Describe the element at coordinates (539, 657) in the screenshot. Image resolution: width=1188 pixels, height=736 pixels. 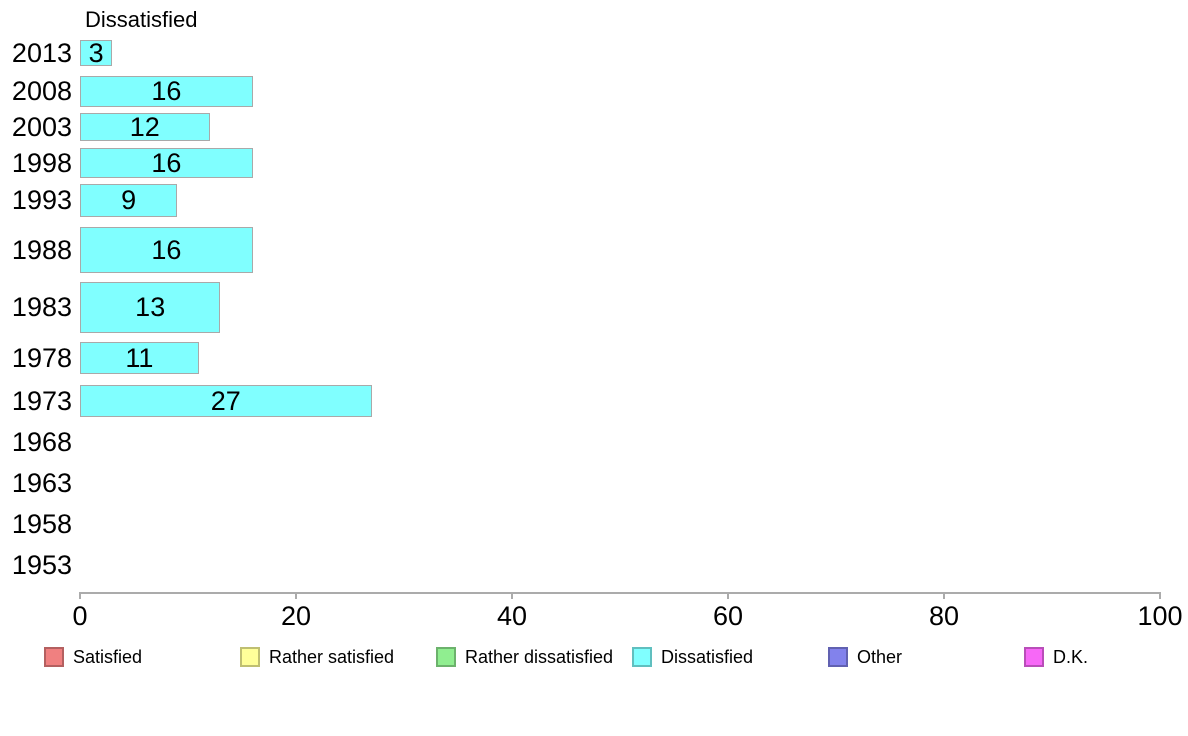
I see `legend-label: Rather dissatisfied` at that location.